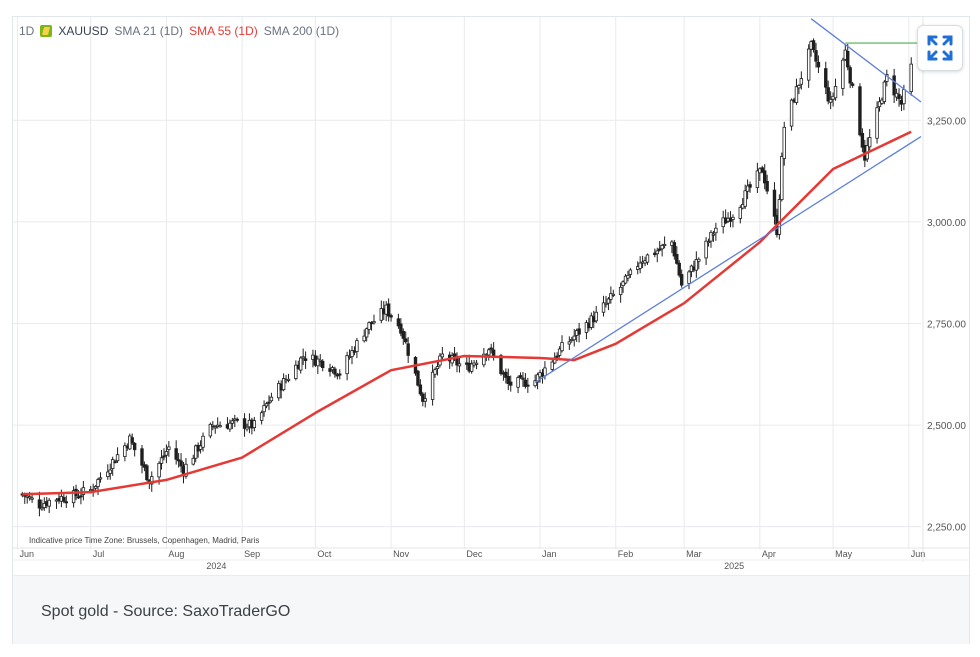 This screenshot has height=657, width=980. What do you see at coordinates (46, 31) in the screenshot?
I see `gold-bar-icon` at bounding box center [46, 31].